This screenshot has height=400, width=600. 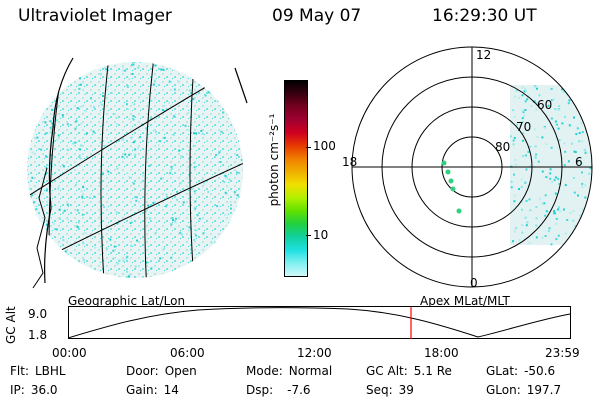 What do you see at coordinates (321, 235) in the screenshot?
I see `colorbar-tick-10: 10` at bounding box center [321, 235].